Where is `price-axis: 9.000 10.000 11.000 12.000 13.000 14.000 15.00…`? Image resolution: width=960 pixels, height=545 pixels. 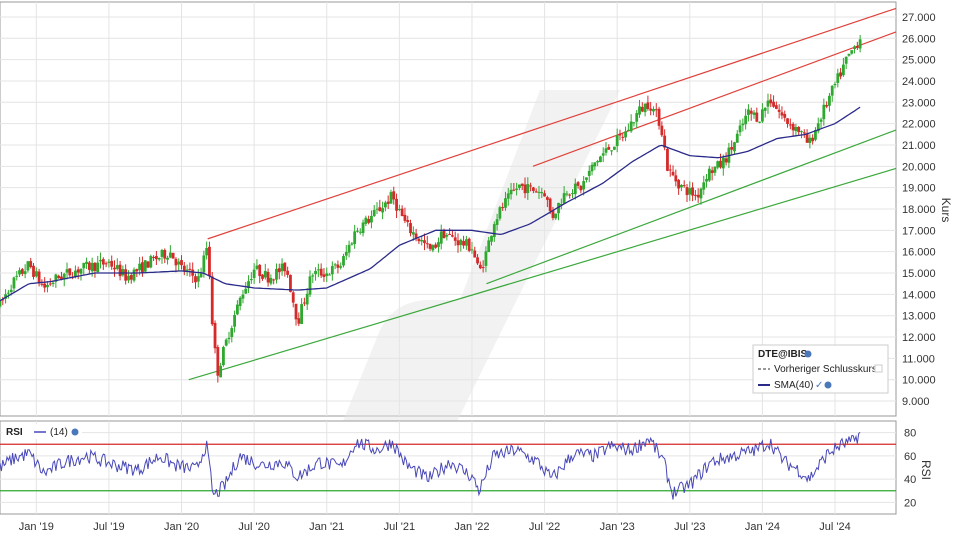
price-axis: 9.000 10.000 11.000 12.000 13.000 14.000 15.00… is located at coordinates (919, 210).